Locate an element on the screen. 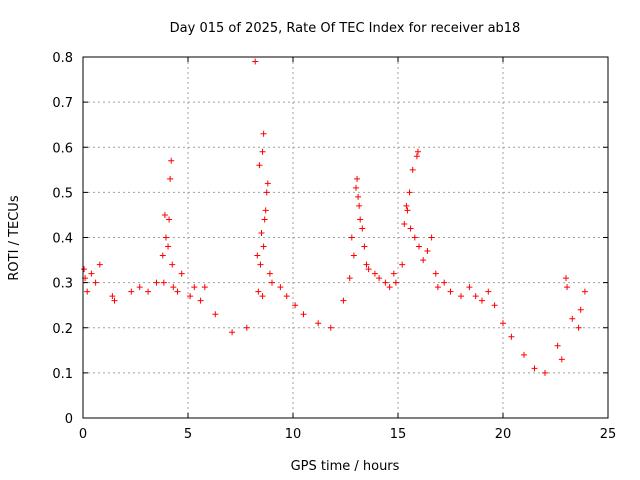  y-tick-label: 0.1 is located at coordinates (62, 374).